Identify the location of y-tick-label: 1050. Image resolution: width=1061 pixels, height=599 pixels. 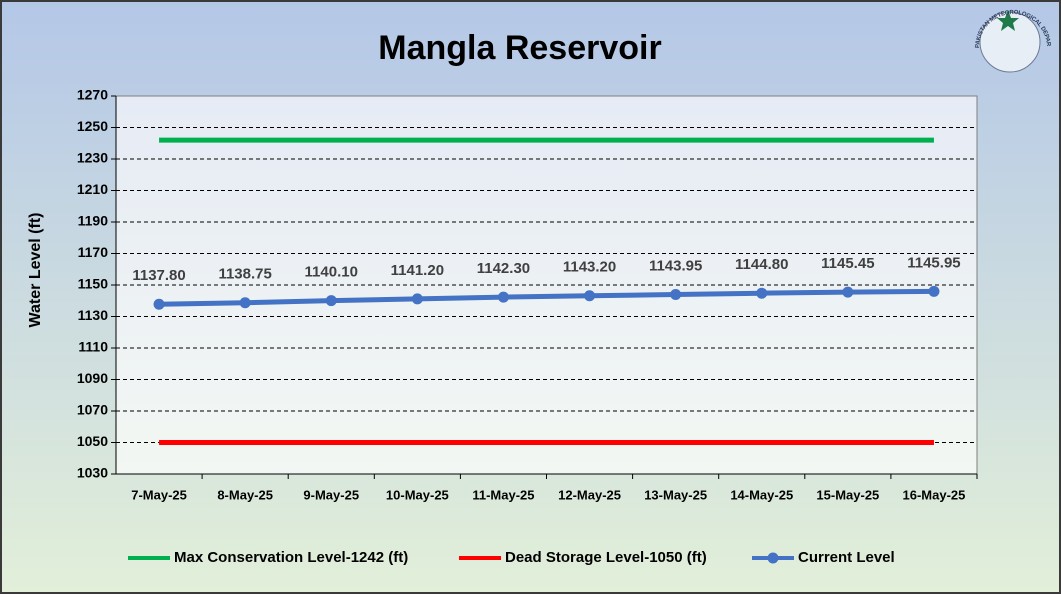
(92, 441).